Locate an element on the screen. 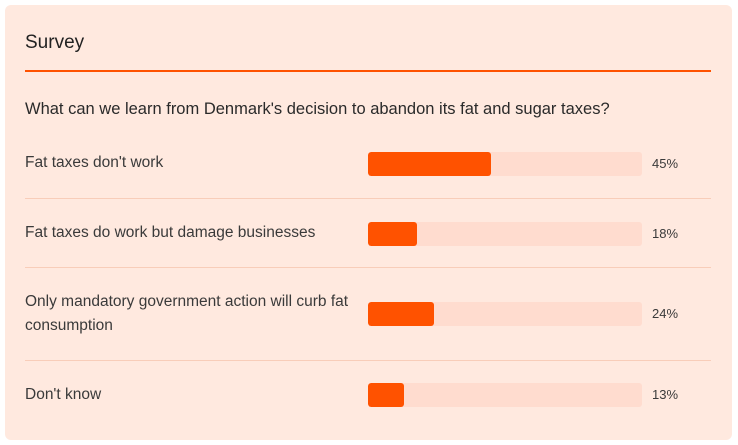 The height and width of the screenshot is (445, 738). option-label: Don't know is located at coordinates (63, 394).